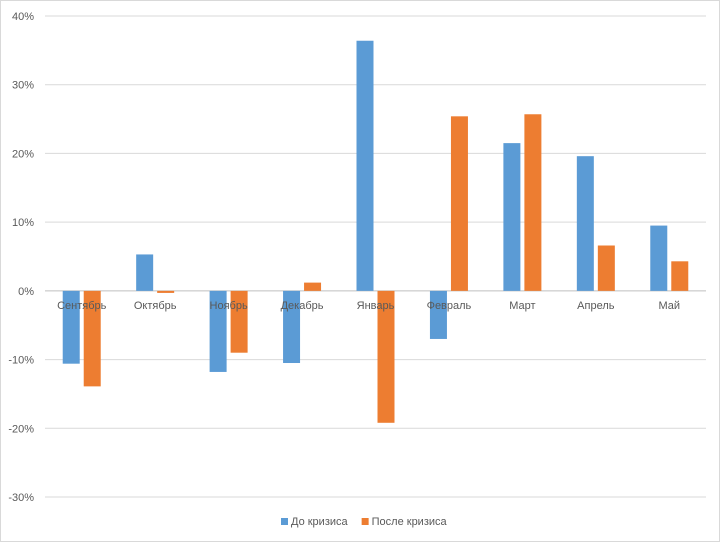 The width and height of the screenshot is (720, 546). What do you see at coordinates (376, 306) in the screenshot?
I see `x-tick-label: Январь` at bounding box center [376, 306].